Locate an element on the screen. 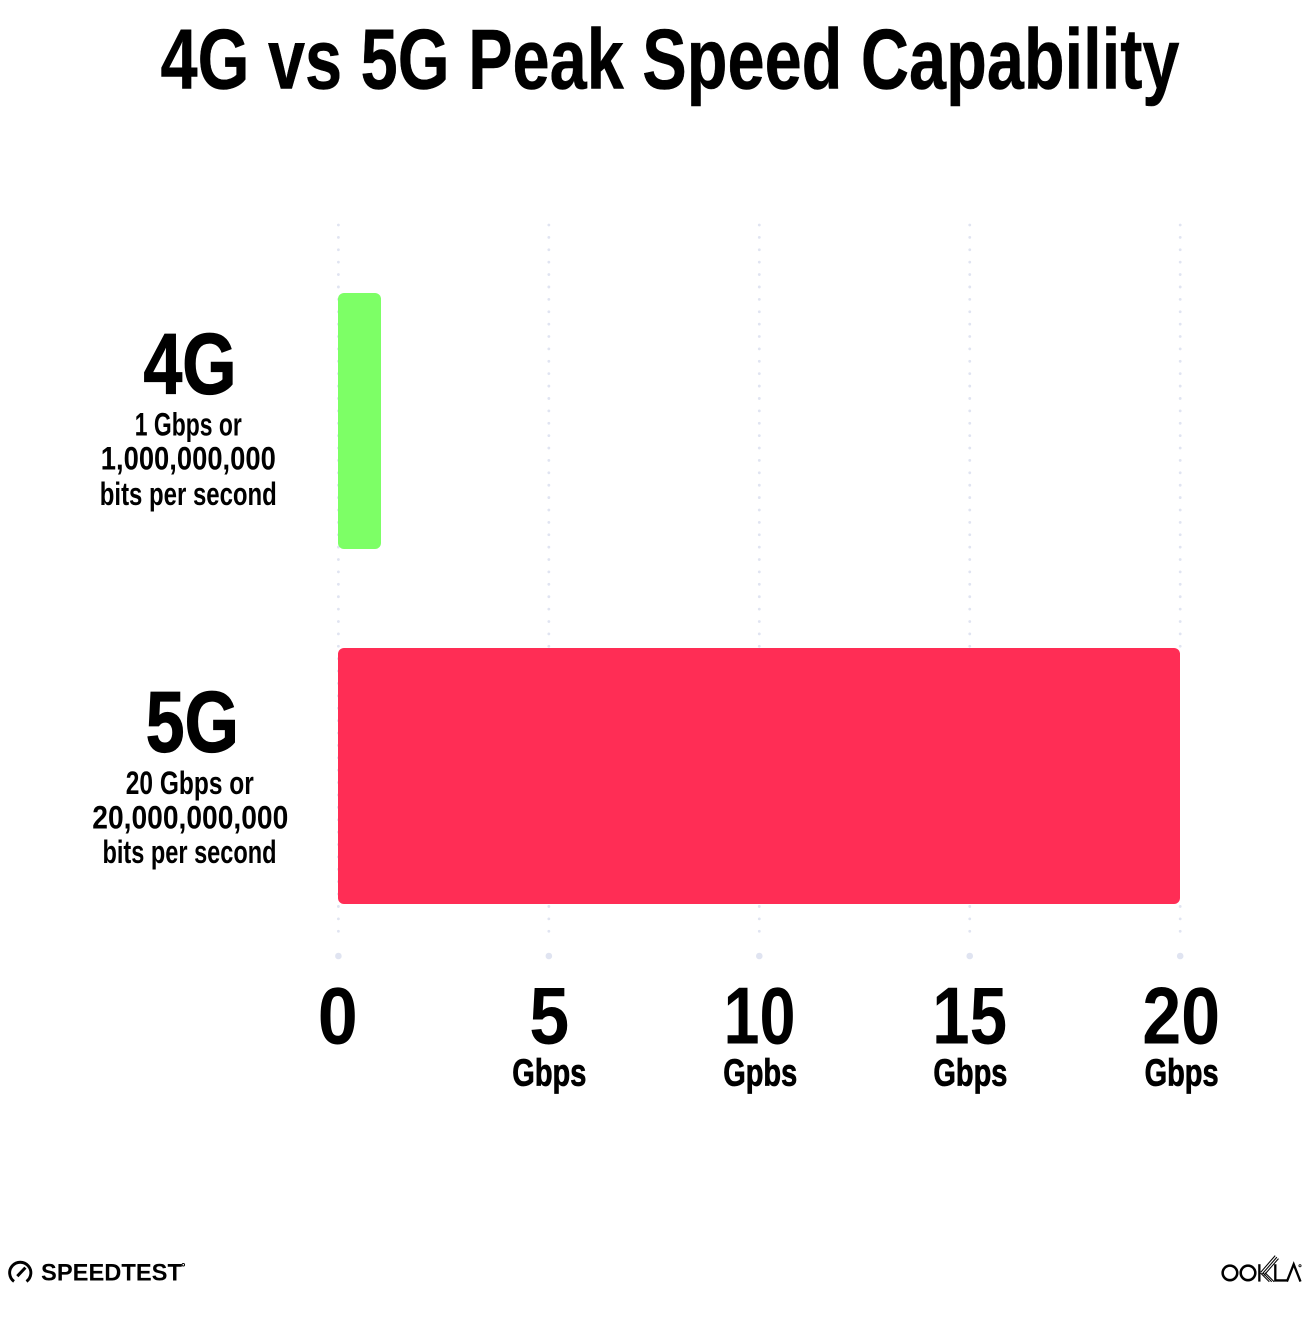  svg-text: 5 is located at coordinates (549, 1016).